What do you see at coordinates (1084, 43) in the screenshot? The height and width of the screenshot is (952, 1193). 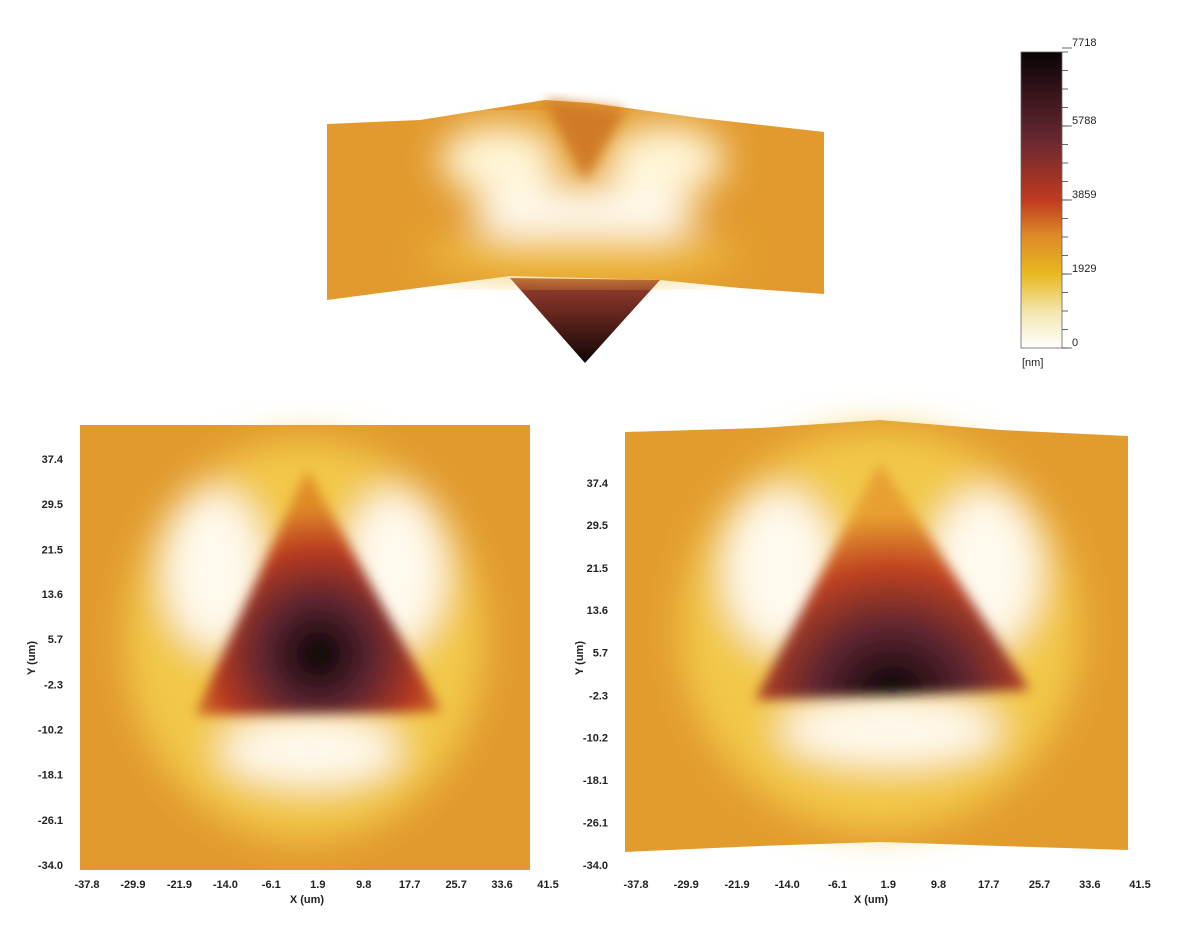 I see `colorbar-tick-label: 7718` at bounding box center [1084, 43].